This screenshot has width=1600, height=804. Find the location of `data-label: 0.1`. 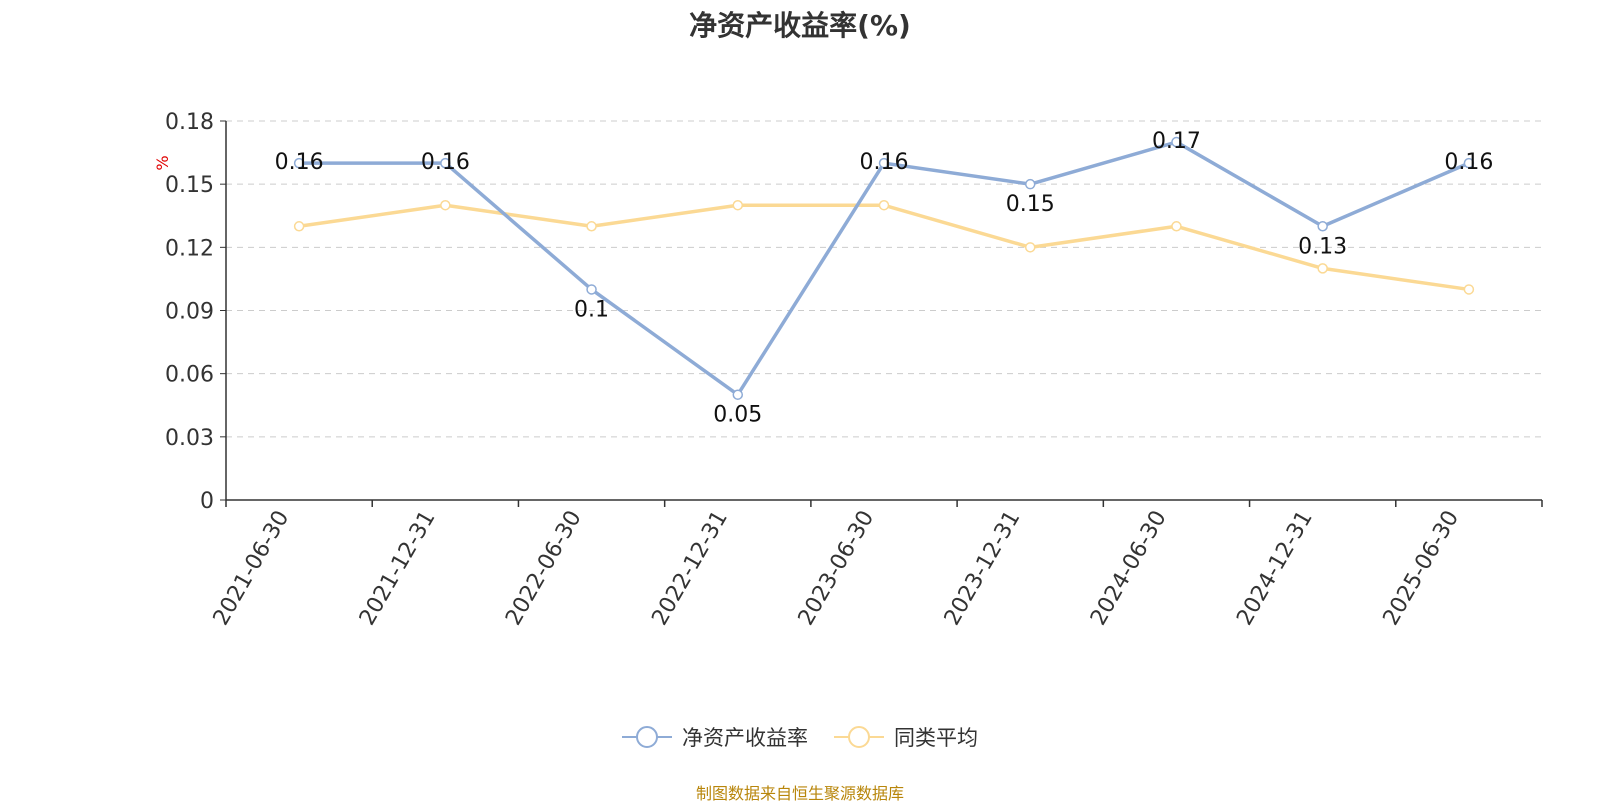

data-label: 0.1 is located at coordinates (591, 309).